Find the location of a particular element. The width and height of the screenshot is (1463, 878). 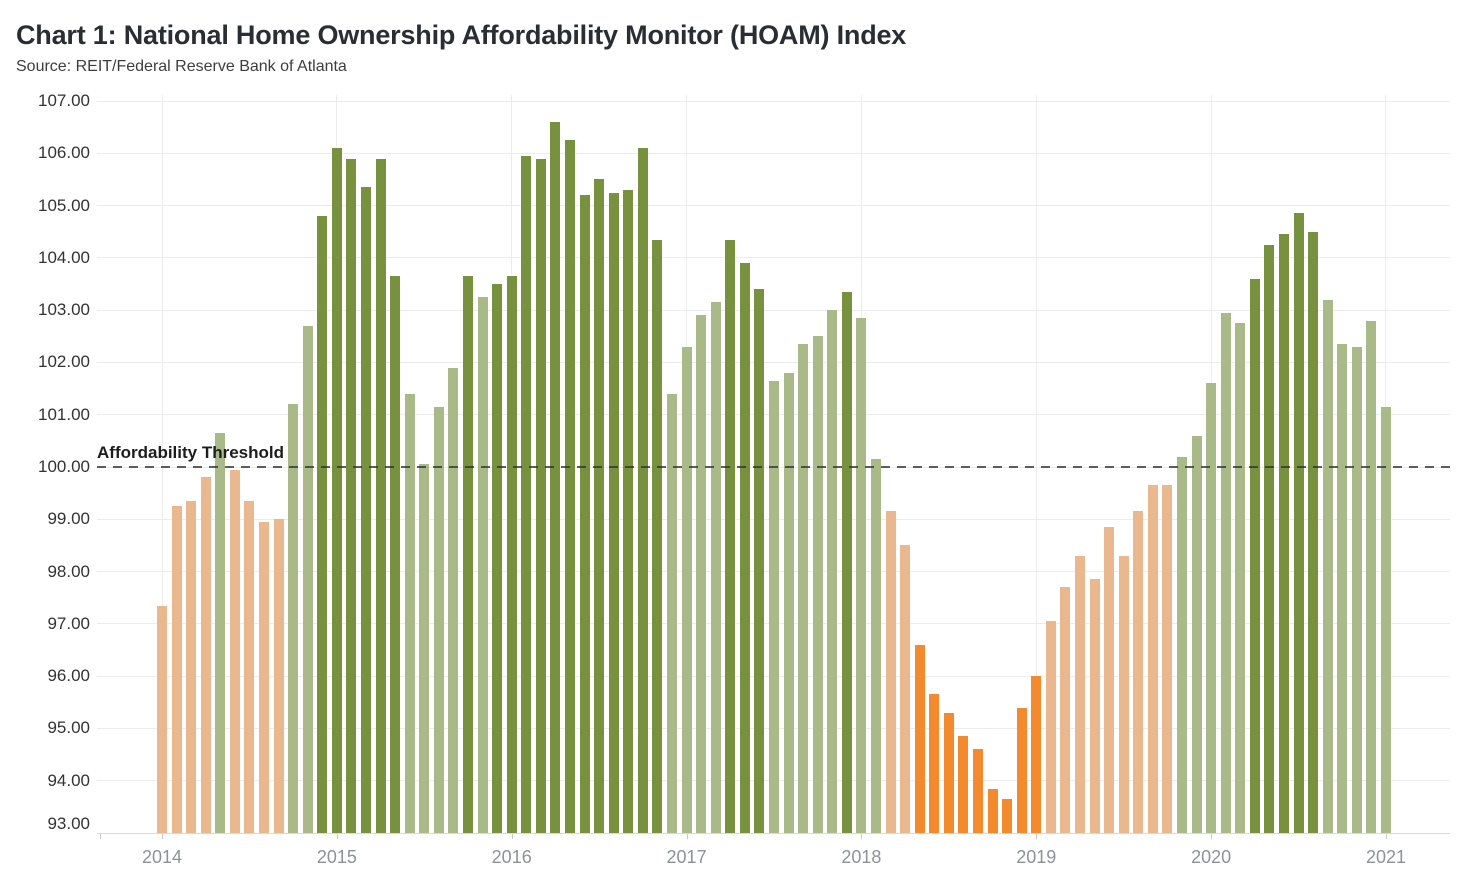

x-axis-year-label: 2018 is located at coordinates (861, 857).